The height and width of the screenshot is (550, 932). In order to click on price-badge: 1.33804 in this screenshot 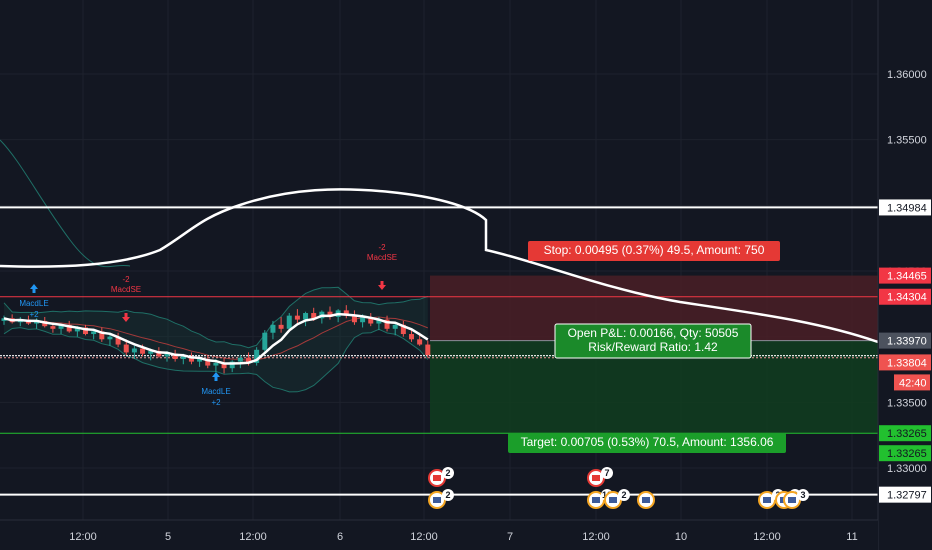, I will do `click(905, 362)`.